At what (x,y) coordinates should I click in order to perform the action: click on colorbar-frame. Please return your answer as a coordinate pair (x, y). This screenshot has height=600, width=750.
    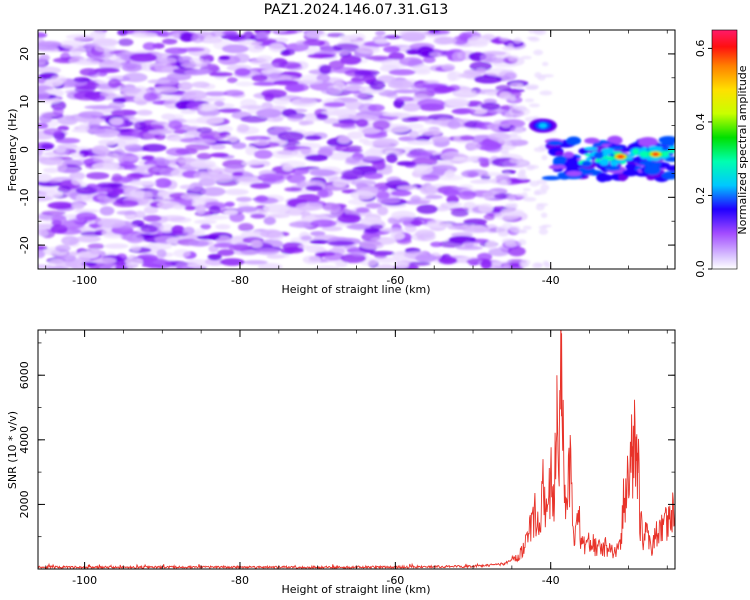
    Looking at the image, I should click on (724, 149).